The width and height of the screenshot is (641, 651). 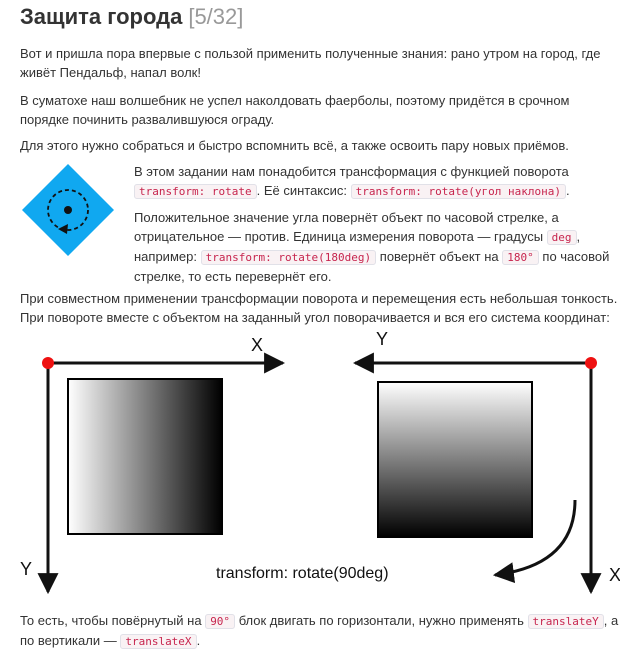 I want to click on text-span: . Её синтаксис:, so click(x=302, y=190).